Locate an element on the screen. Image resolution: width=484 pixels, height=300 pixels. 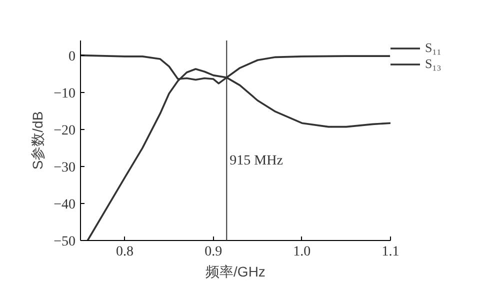
x-tick-label: 1.0 is located at coordinates (302, 252).